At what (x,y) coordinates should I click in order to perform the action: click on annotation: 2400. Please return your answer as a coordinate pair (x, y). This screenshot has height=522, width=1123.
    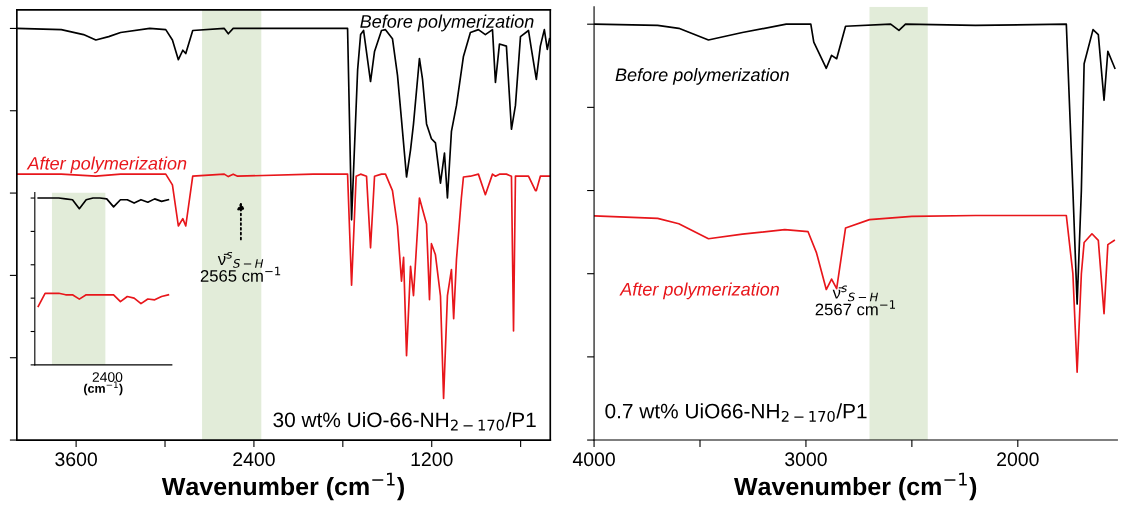
    Looking at the image, I should click on (107, 377).